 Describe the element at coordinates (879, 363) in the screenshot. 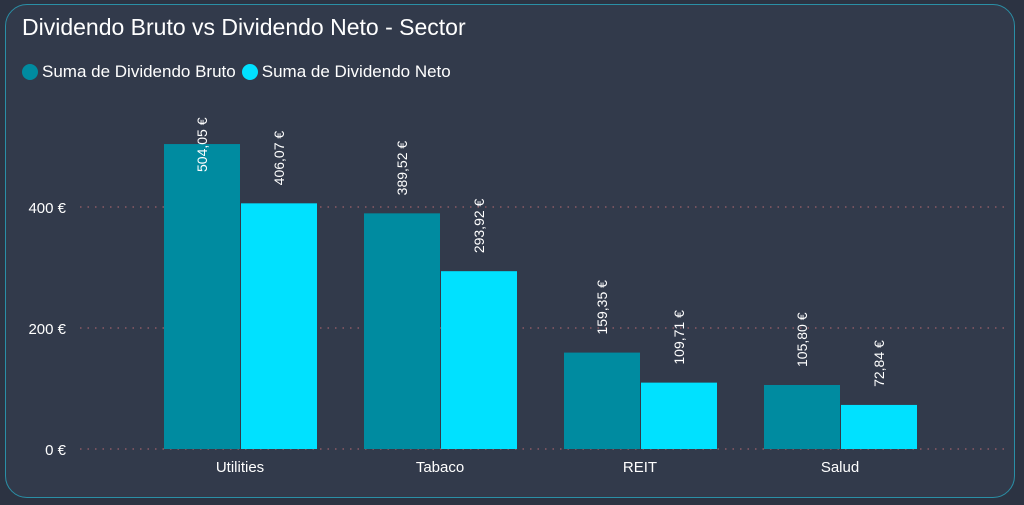

I see `data-label: 72,84 €` at that location.